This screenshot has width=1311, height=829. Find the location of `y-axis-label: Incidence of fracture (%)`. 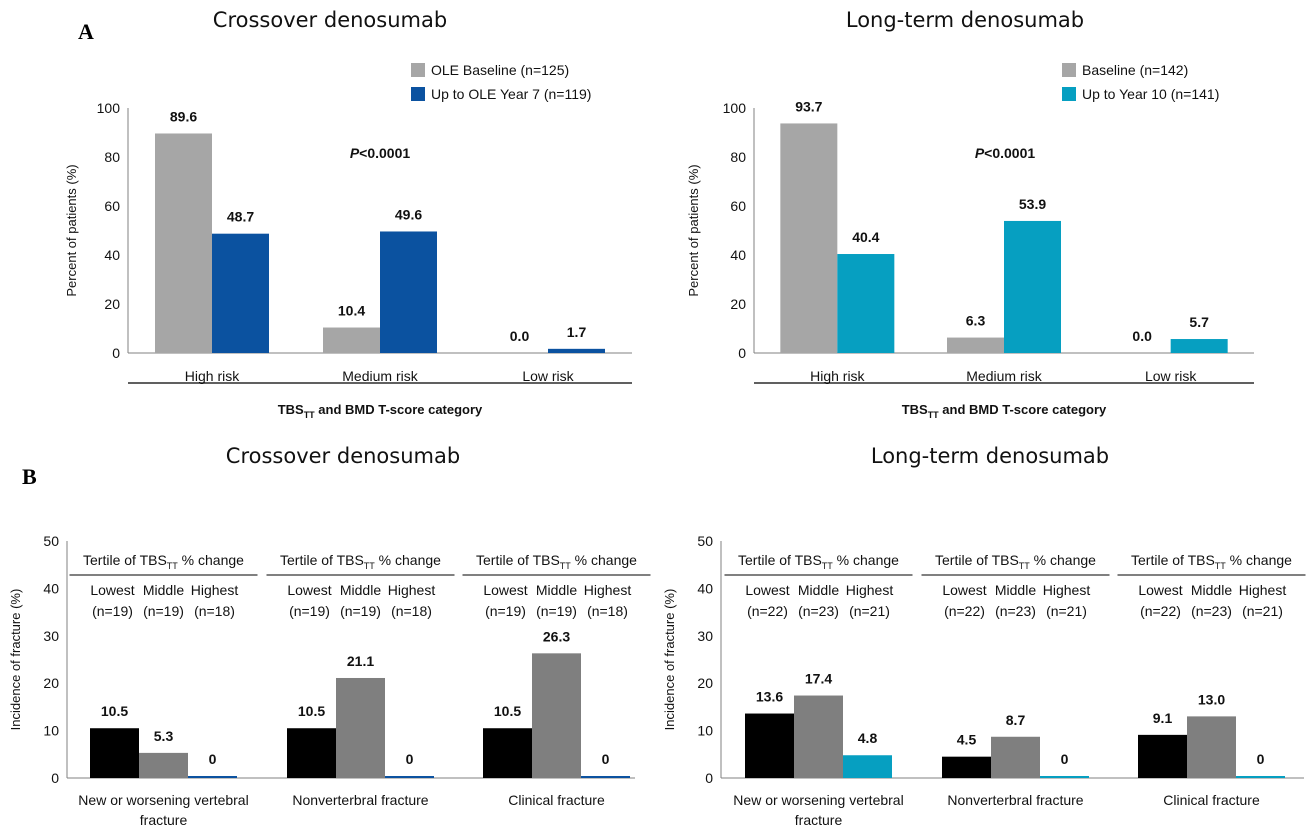

y-axis-label: Incidence of fracture (%) is located at coordinates (15, 660).